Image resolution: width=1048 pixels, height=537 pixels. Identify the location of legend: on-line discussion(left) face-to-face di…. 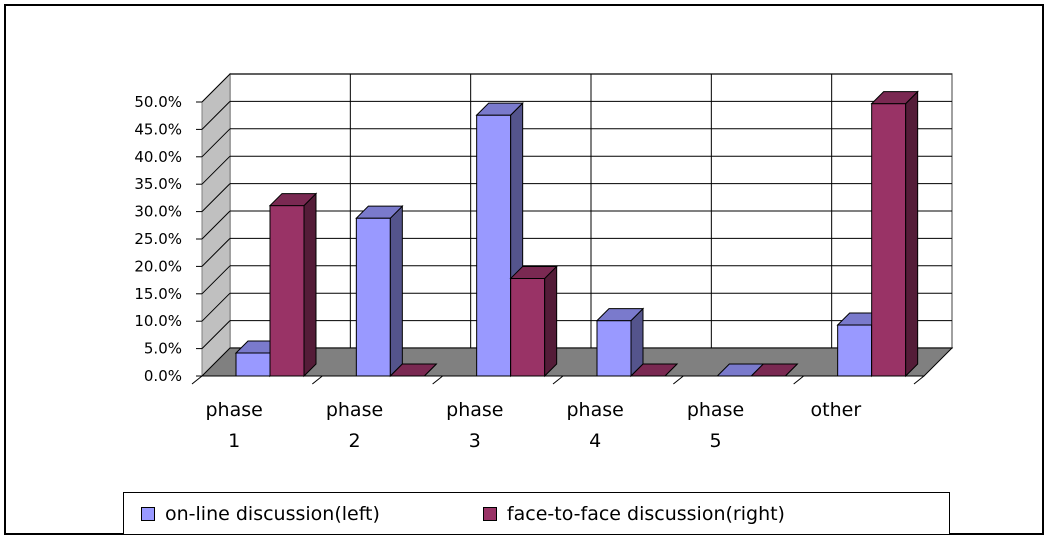
(536, 513).